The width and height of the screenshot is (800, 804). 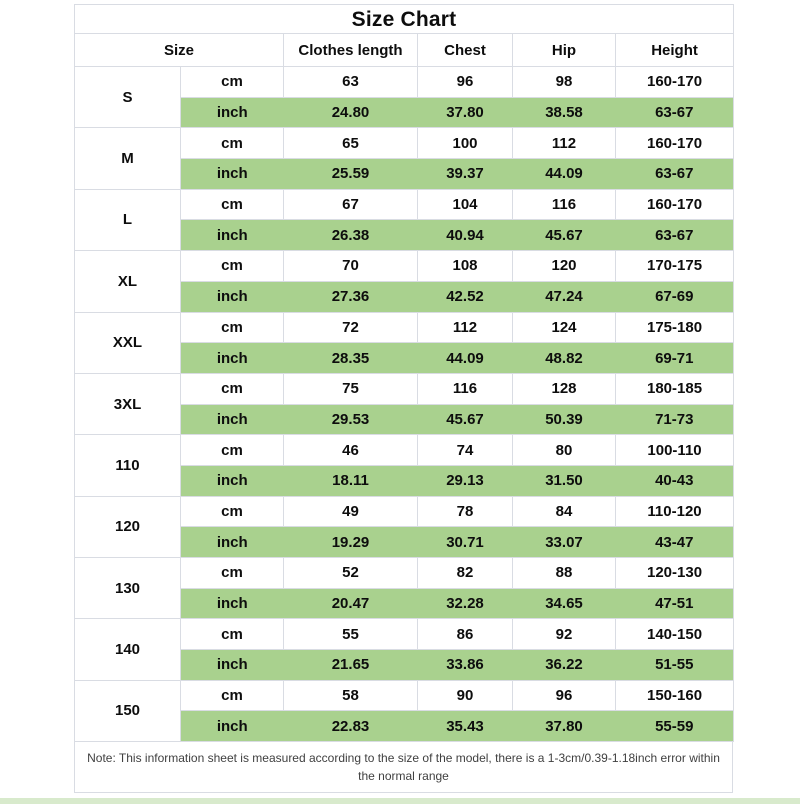 What do you see at coordinates (465, 358) in the screenshot?
I see `cell-chest-inch: 44.09` at bounding box center [465, 358].